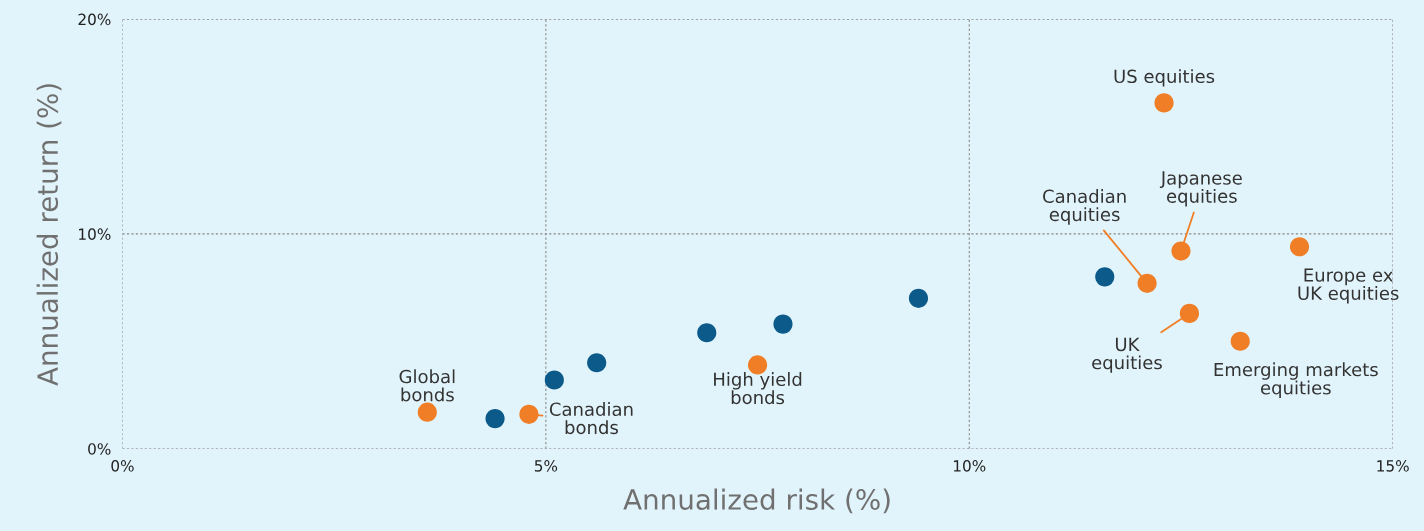  What do you see at coordinates (969, 466) in the screenshot?
I see `x-tick-label: 10%` at bounding box center [969, 466].